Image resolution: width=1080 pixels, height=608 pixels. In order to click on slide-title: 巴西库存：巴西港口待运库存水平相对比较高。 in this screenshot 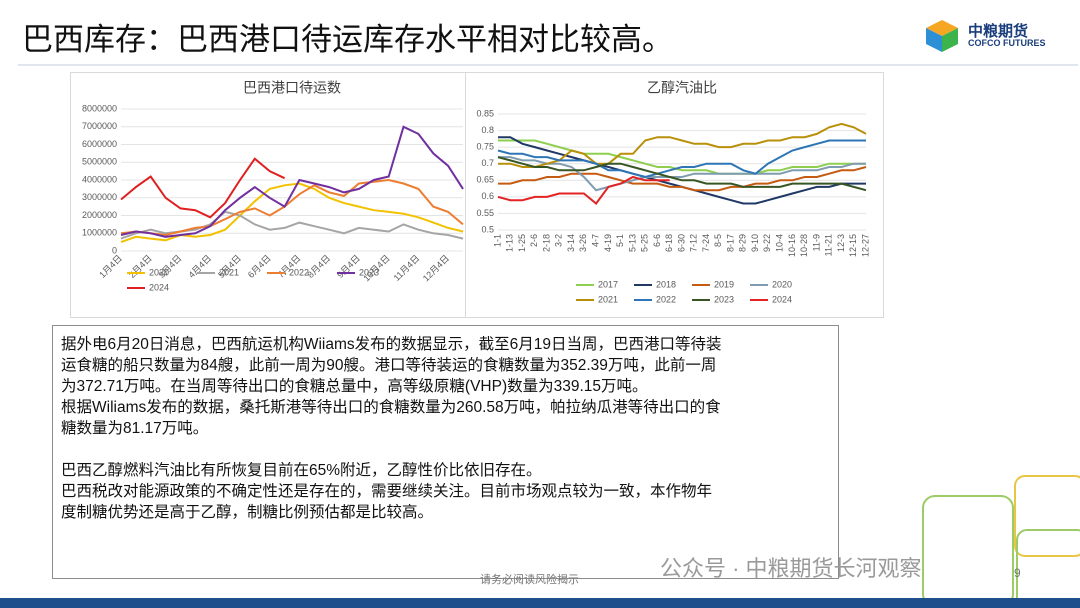, I will do `click(347, 39)`.